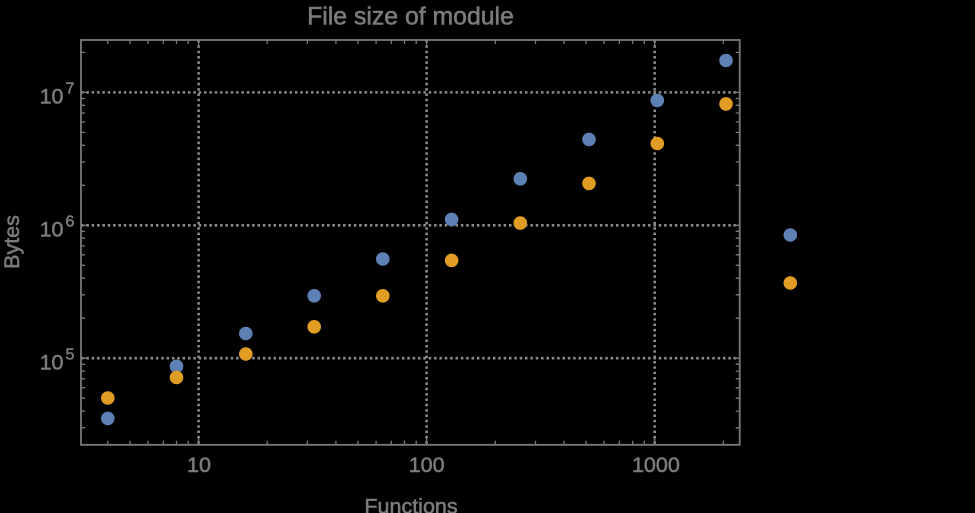 The width and height of the screenshot is (975, 513). What do you see at coordinates (69, 89) in the screenshot?
I see `svg-text: 7` at bounding box center [69, 89].